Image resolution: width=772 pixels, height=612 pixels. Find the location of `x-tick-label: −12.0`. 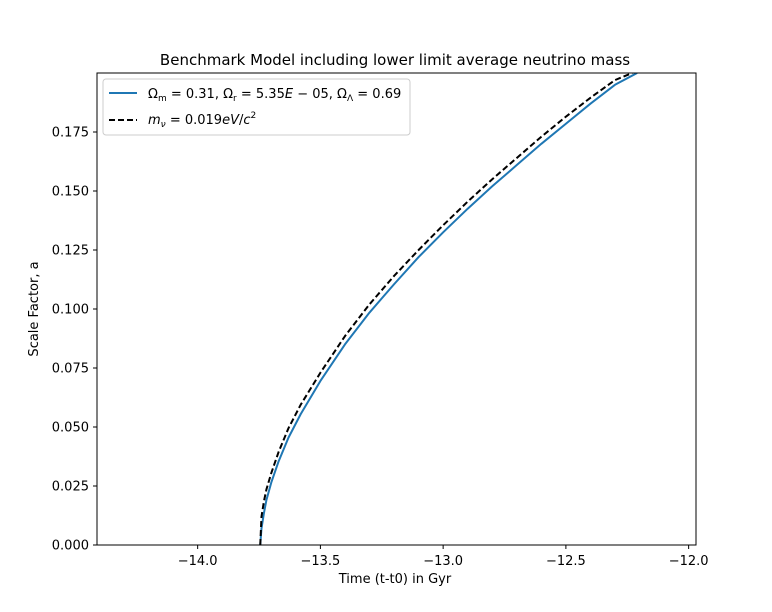

x-tick-label: −12.0 is located at coordinates (689, 561).